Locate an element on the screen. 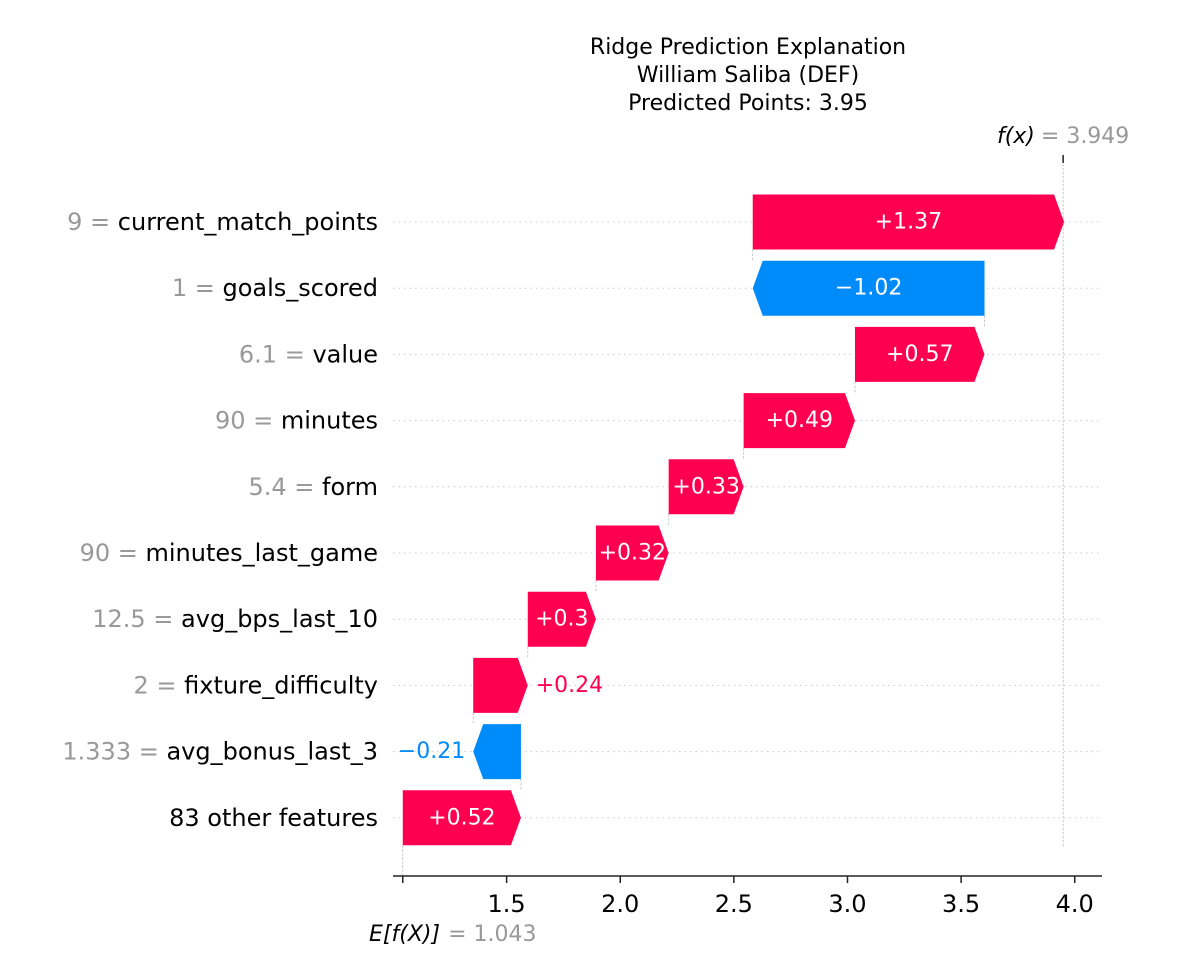 This screenshot has width=1200, height=975. base-value-label: E[f(X)] = 1.043 is located at coordinates (452, 934).